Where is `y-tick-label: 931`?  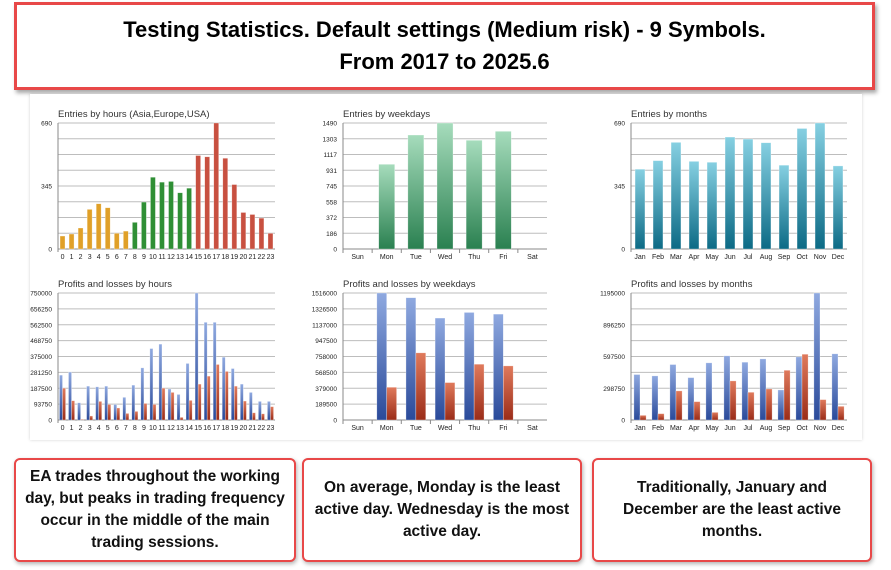
y-tick-label: 931 is located at coordinates (331, 171).